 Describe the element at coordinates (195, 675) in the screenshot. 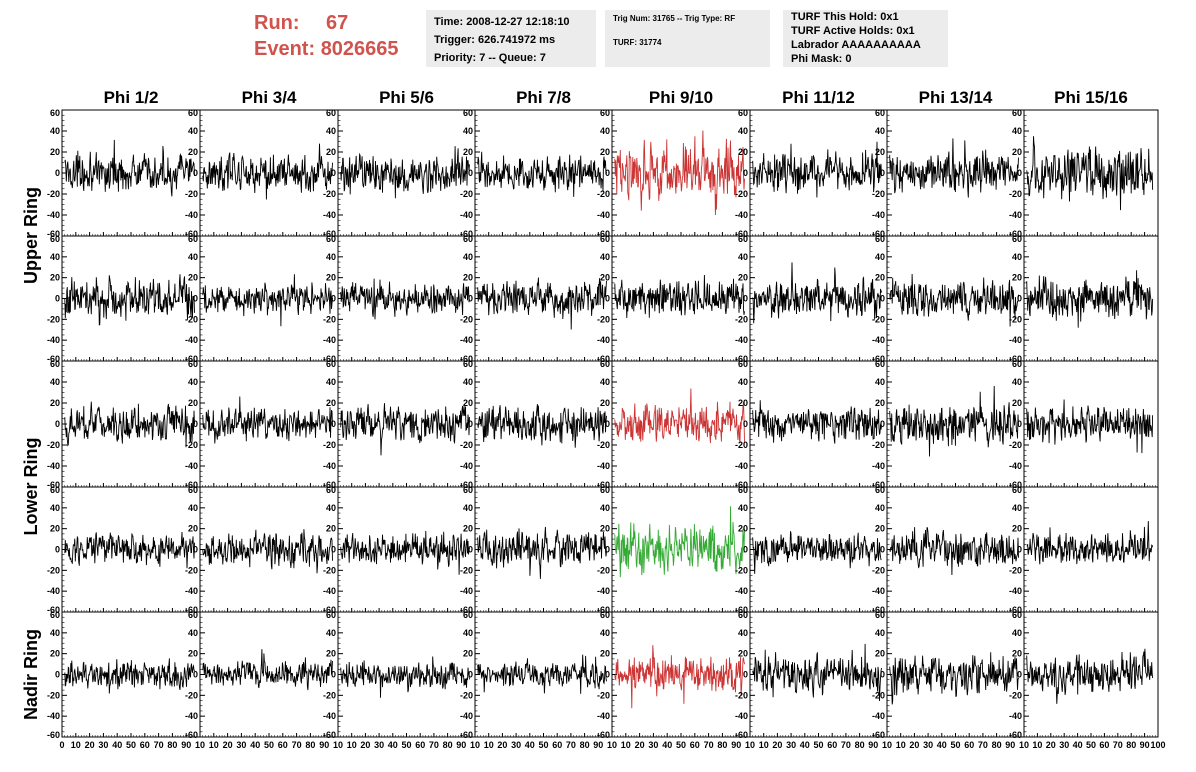

I see `y-tick-label-r4-c1-3: 0` at that location.